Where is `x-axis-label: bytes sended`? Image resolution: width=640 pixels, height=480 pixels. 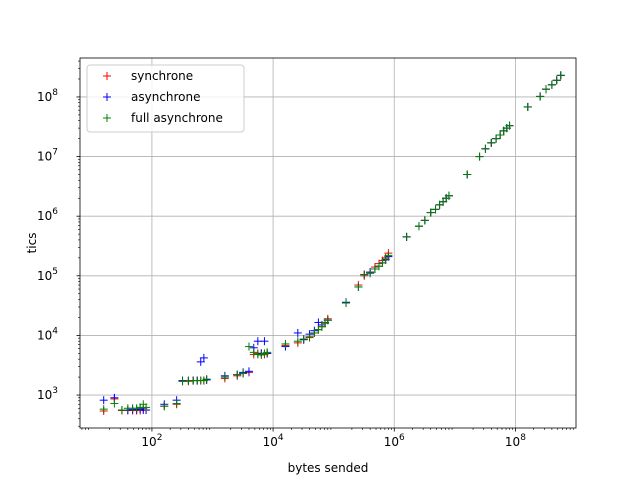 x-axis-label: bytes sended is located at coordinates (328, 468).